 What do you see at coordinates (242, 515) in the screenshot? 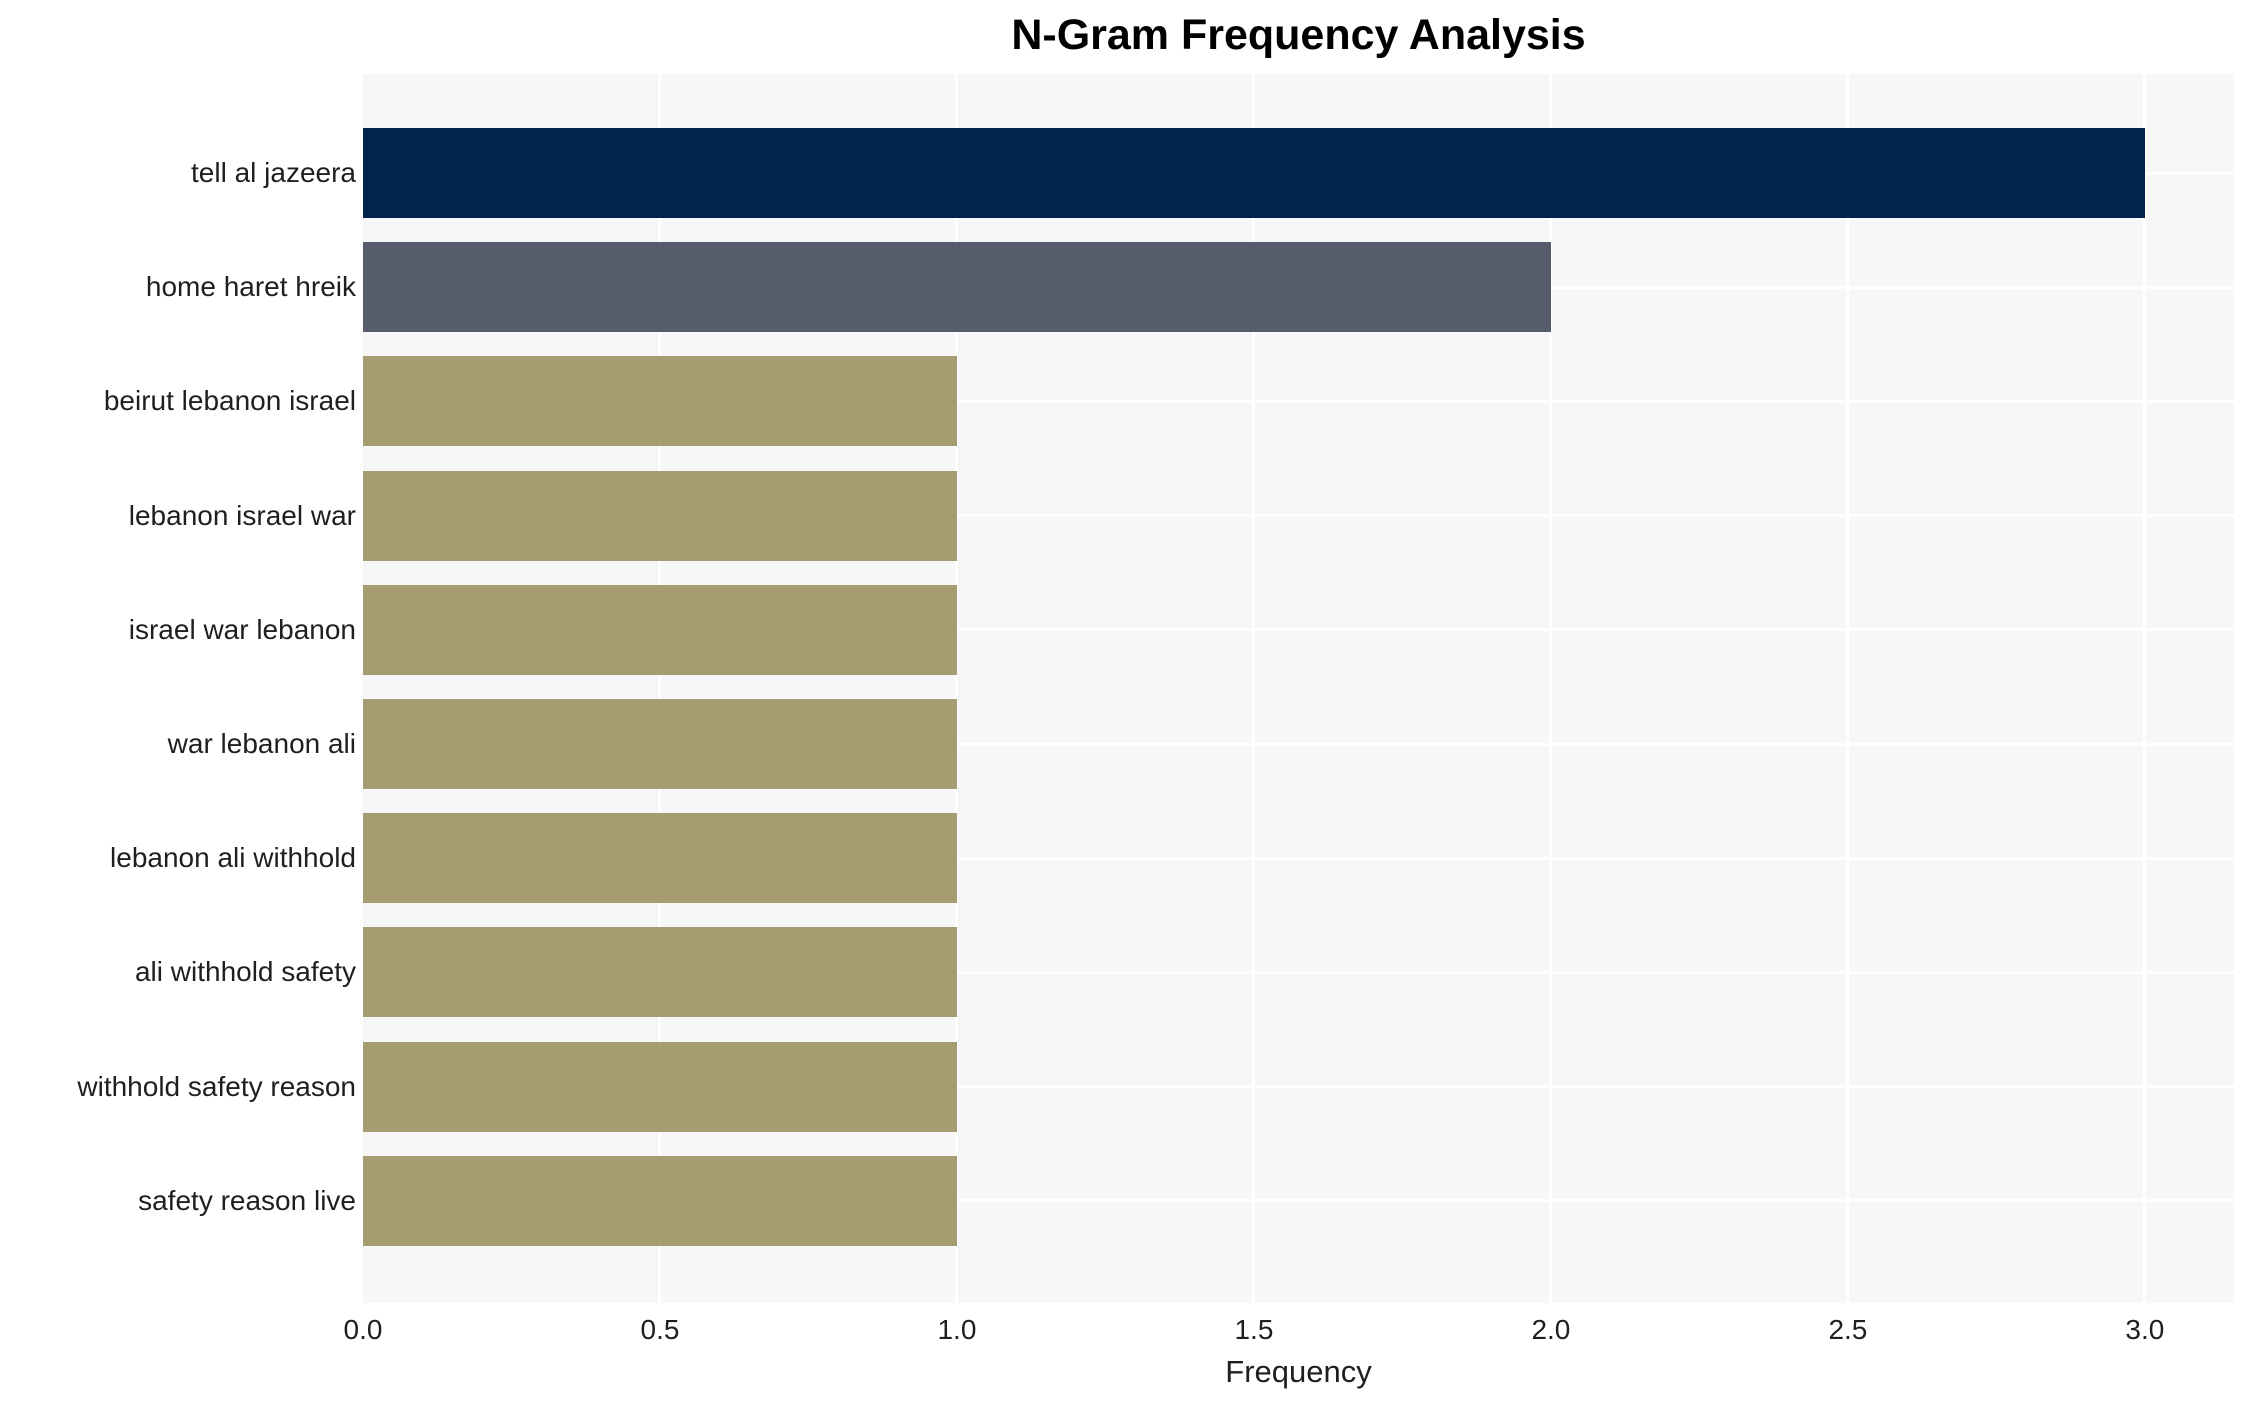
I see `y-axis-label: lebanon israel war` at bounding box center [242, 515].